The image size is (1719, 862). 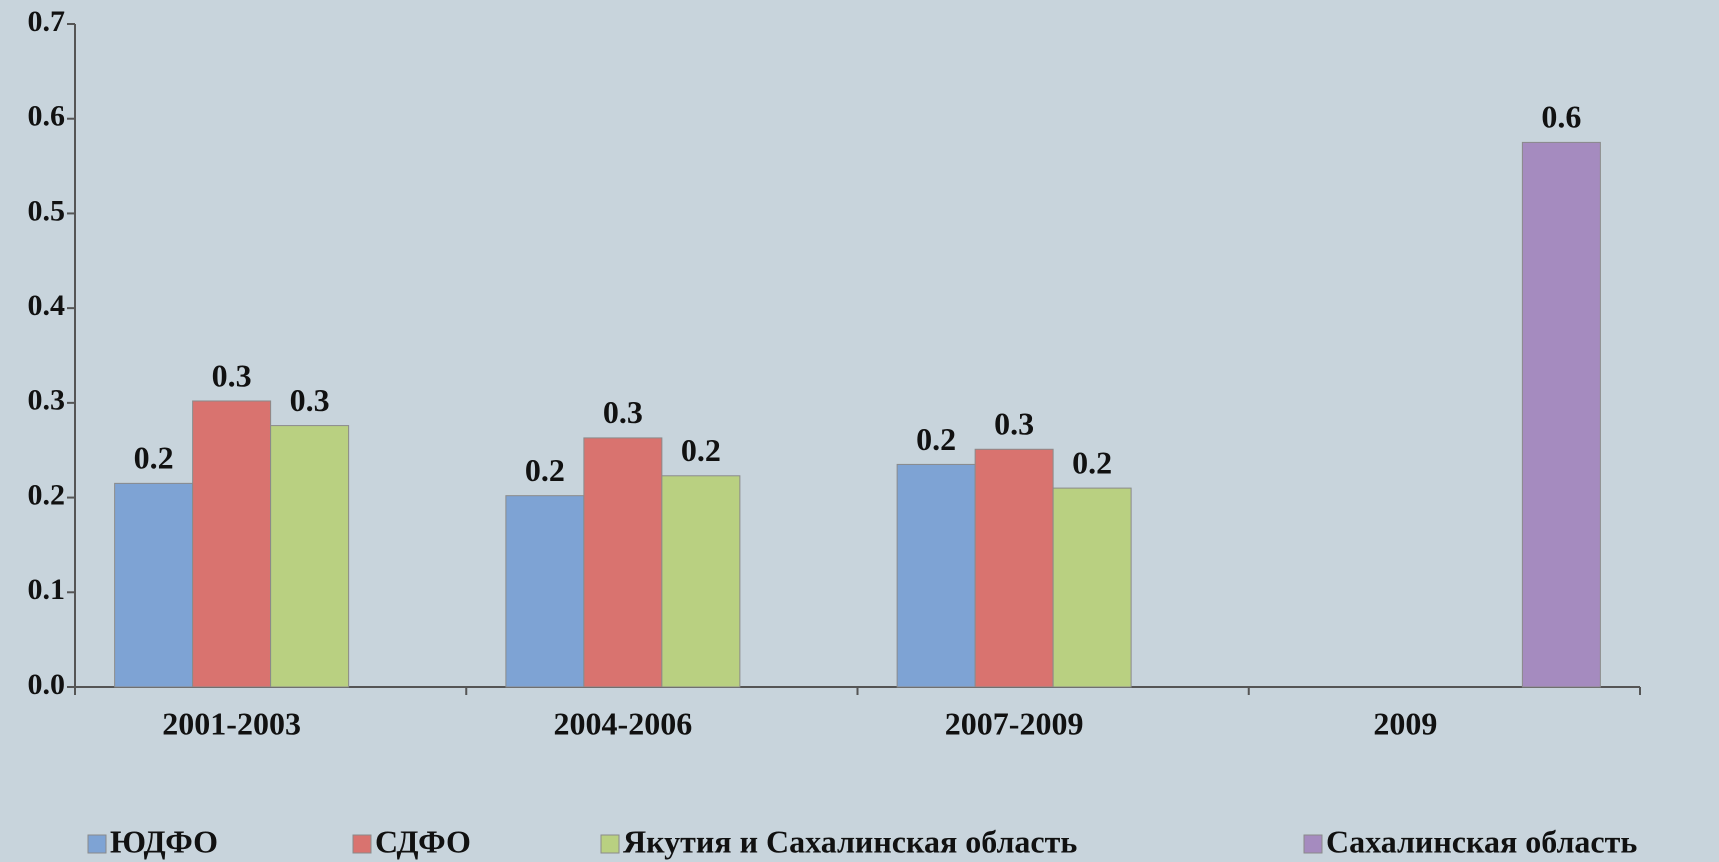 I want to click on y-tick-label: 0.6, so click(x=47, y=116).